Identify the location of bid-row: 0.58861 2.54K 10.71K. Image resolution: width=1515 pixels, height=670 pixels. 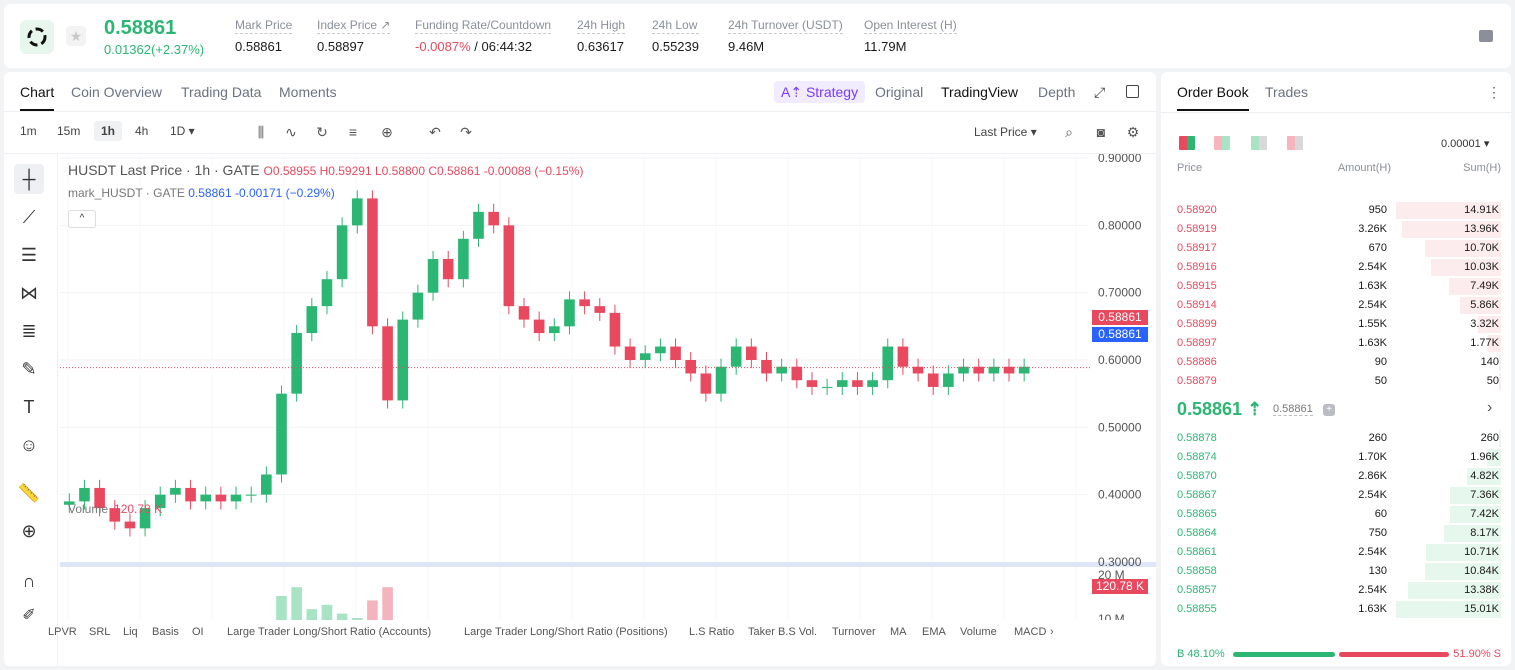
(1336, 552).